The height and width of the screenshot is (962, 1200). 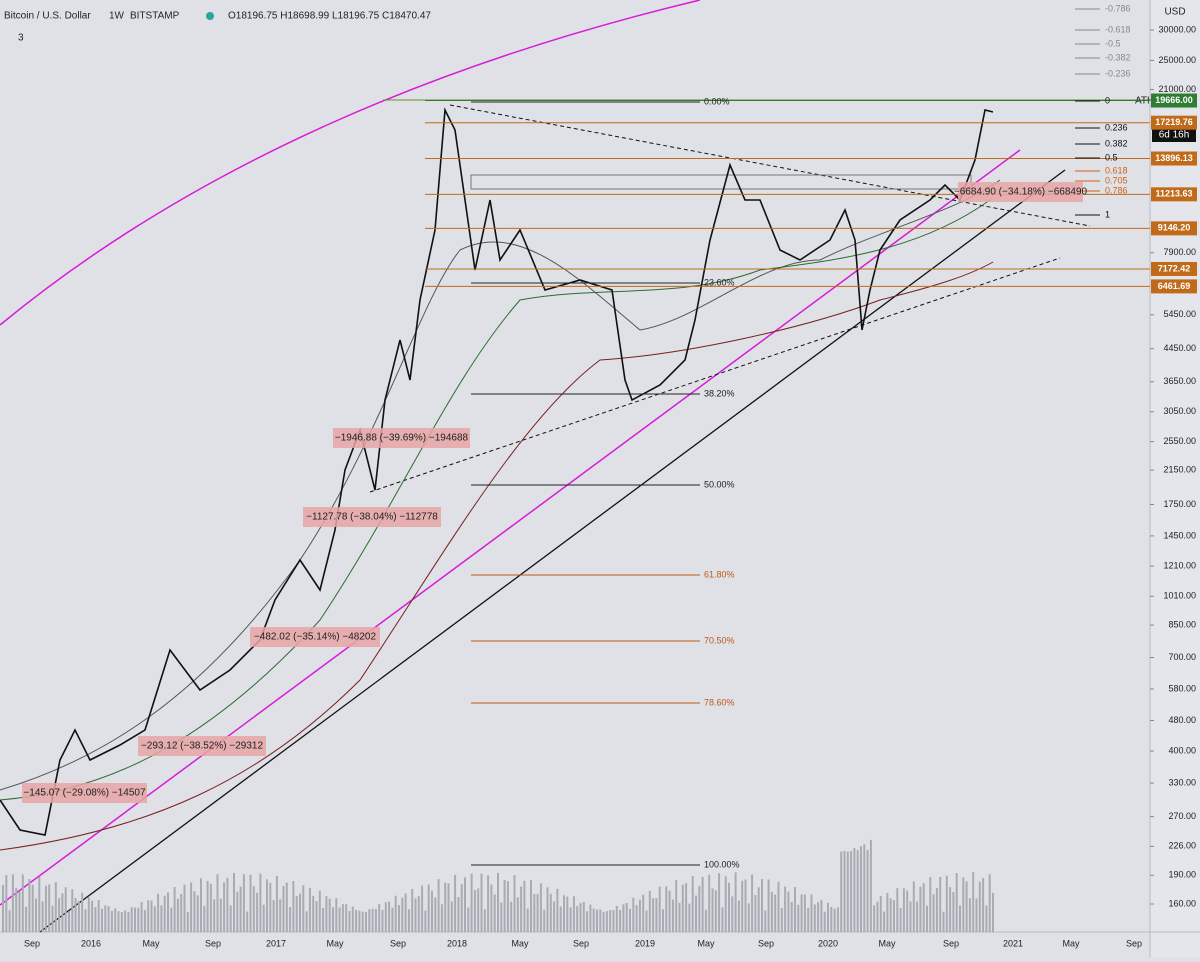 I want to click on y-tick-label: 5450.00, so click(x=1179, y=314).